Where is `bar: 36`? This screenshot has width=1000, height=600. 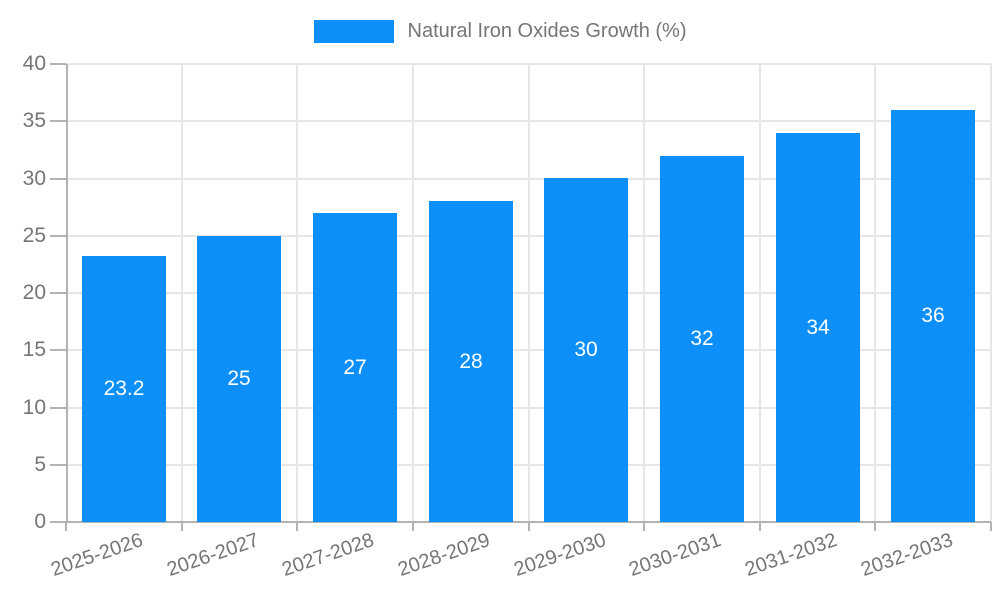
bar: 36 is located at coordinates (933, 316).